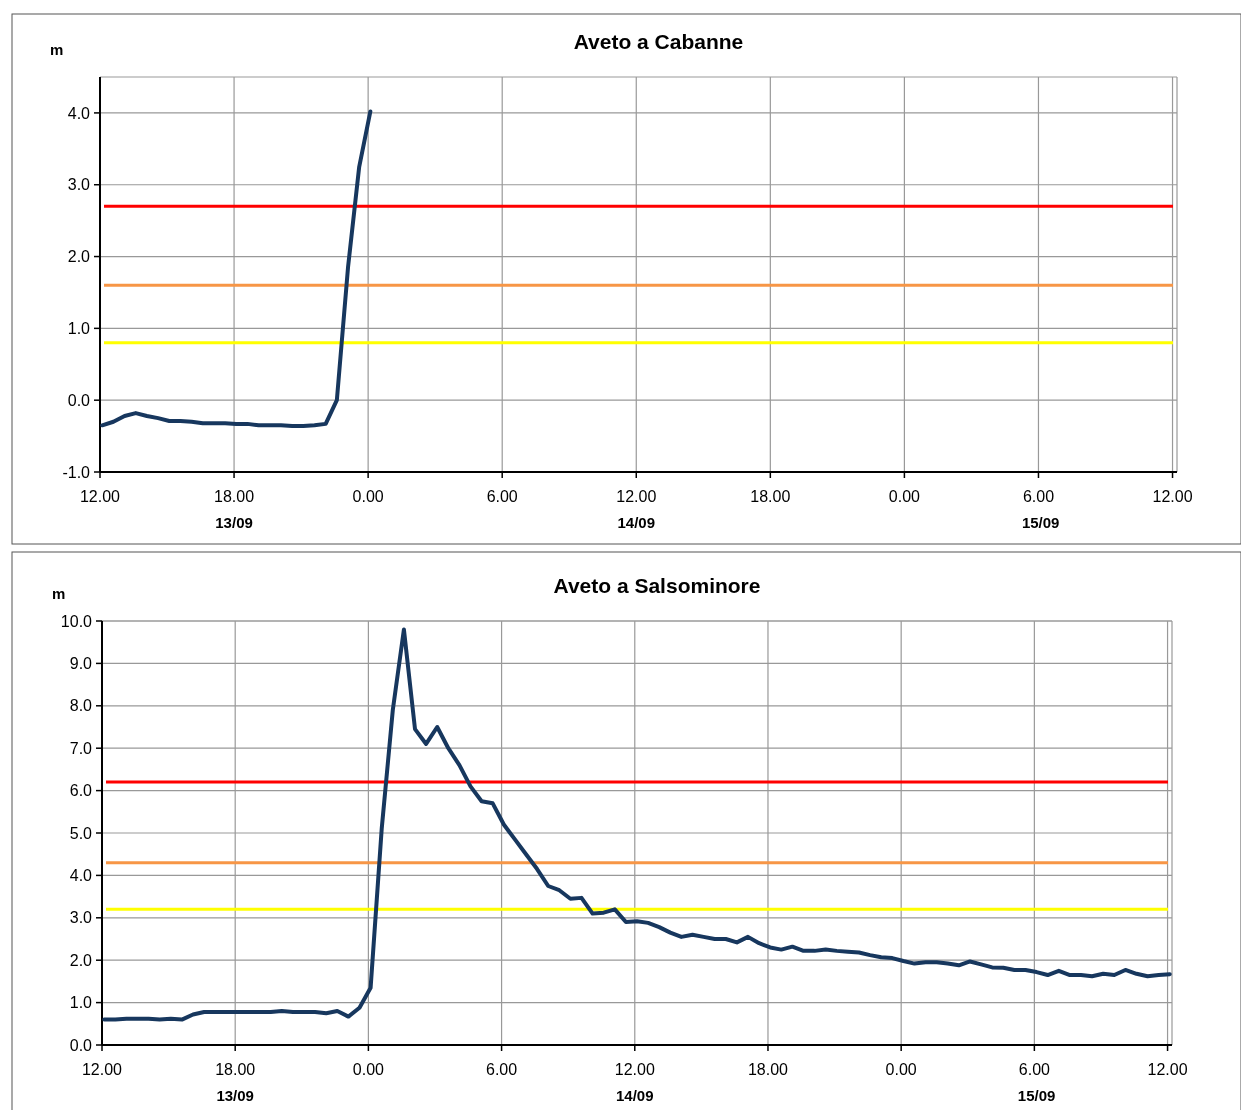 Image resolution: width=1241 pixels, height=1110 pixels. What do you see at coordinates (76, 621) in the screenshot?
I see `y-tick-label: 10.0` at bounding box center [76, 621].